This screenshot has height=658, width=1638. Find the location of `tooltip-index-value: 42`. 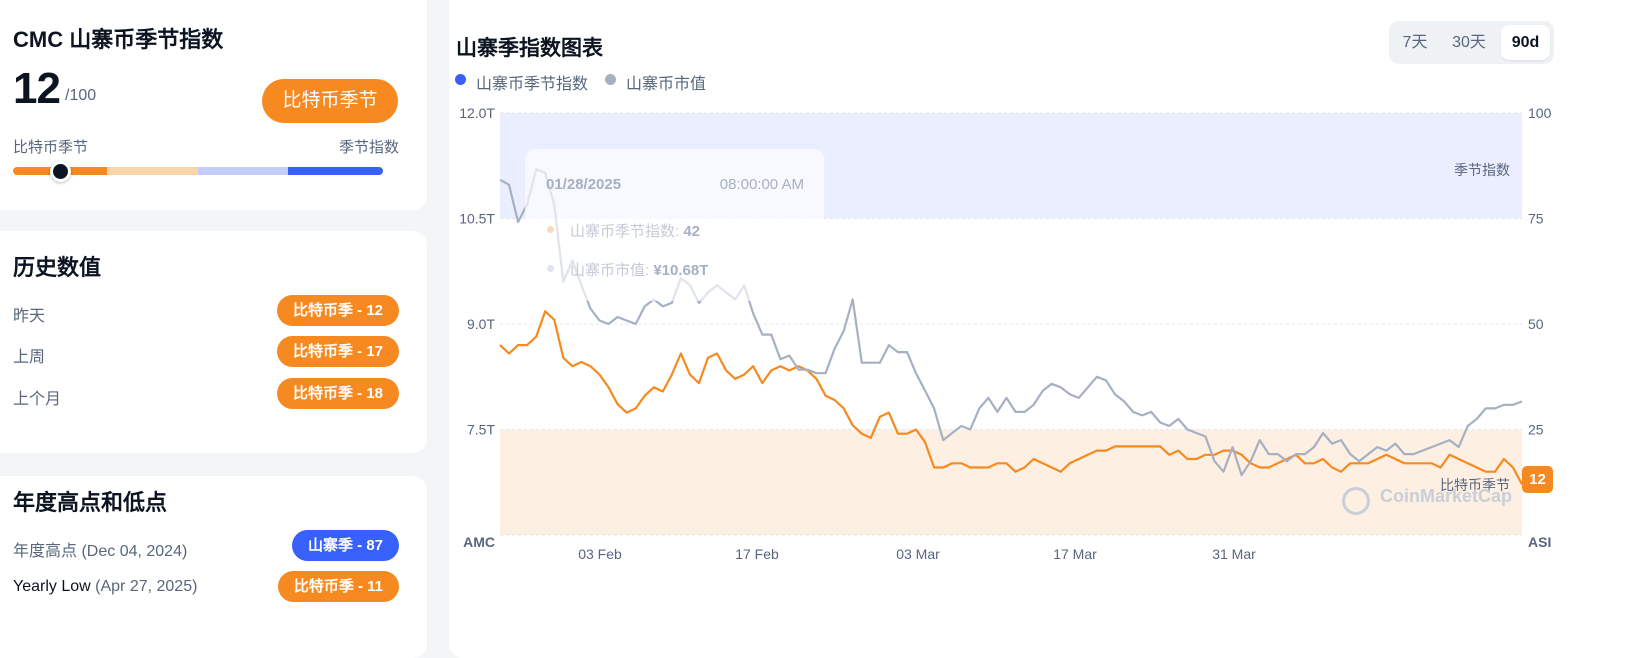

tooltip-index-value: 42 is located at coordinates (692, 231).